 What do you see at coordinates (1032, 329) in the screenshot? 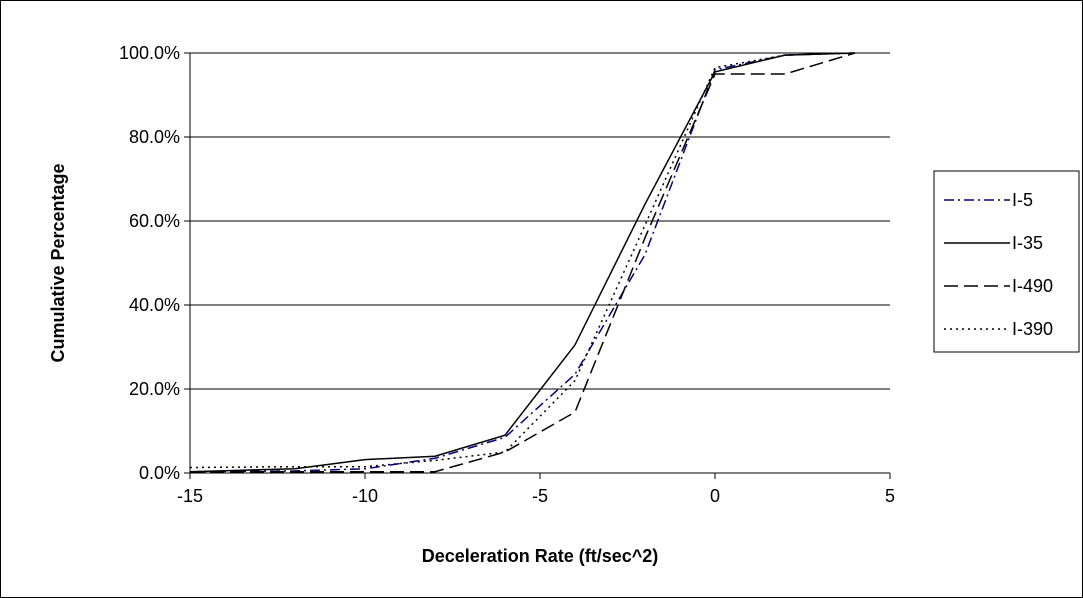
I see `legend-label-i-390: I-390` at bounding box center [1032, 329].